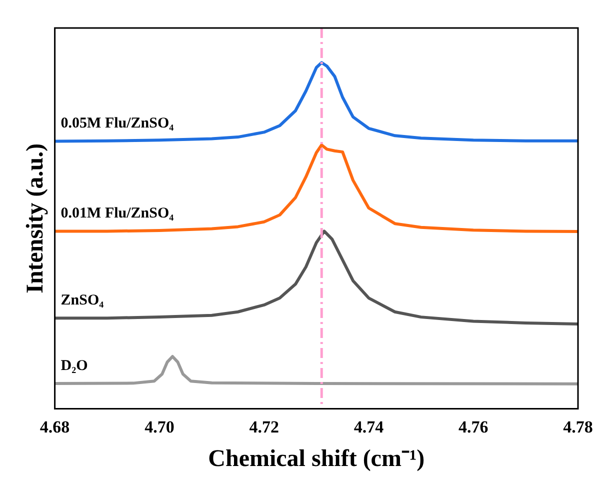 Image resolution: width=608 pixels, height=488 pixels. I want to click on x-tick-label: 4.78, so click(578, 426).